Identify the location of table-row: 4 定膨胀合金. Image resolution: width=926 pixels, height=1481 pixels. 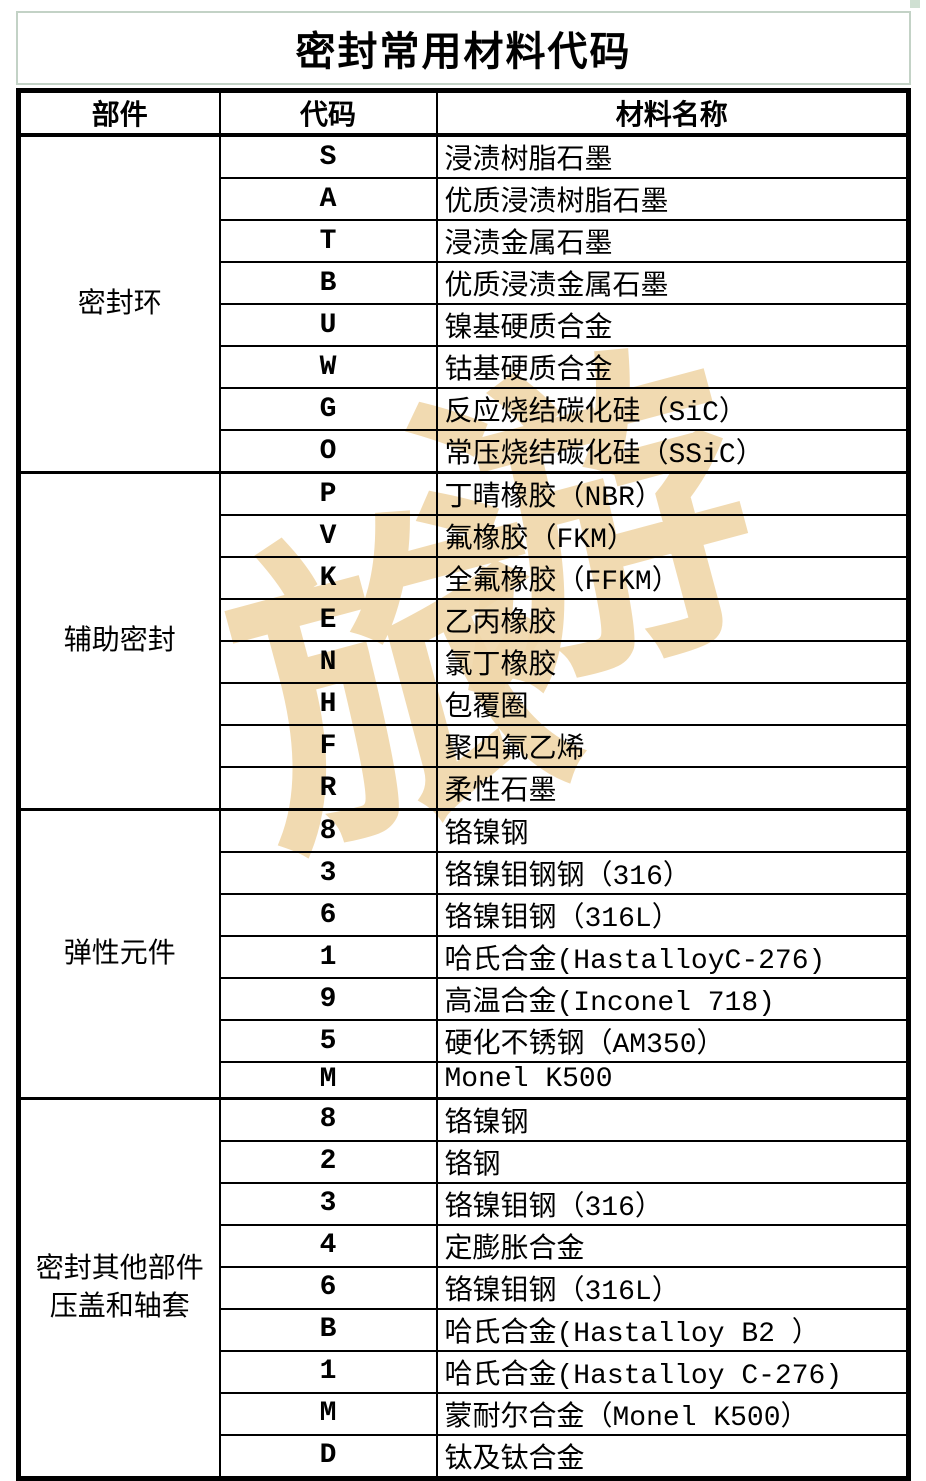
(464, 1245).